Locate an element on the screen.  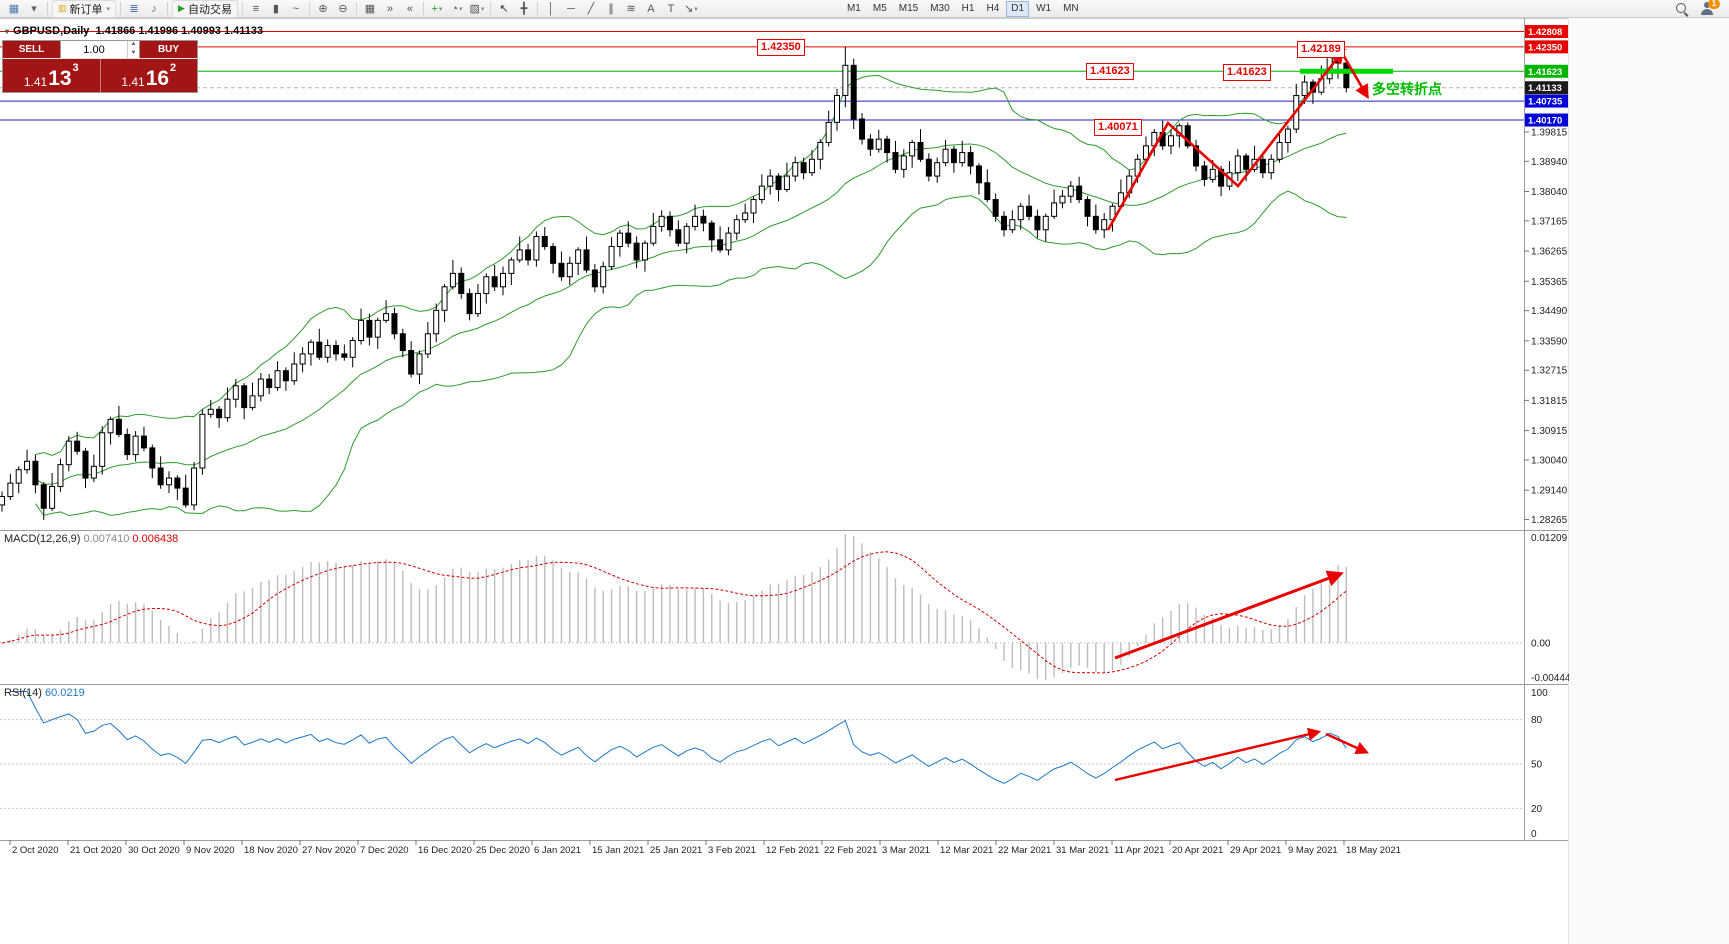
candlestick-chart-icon: ▮ is located at coordinates (276, 9).